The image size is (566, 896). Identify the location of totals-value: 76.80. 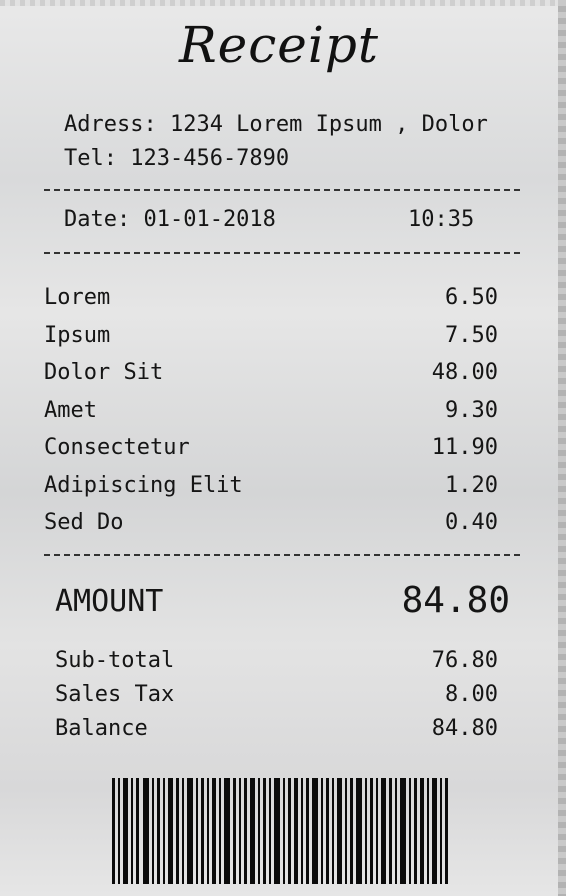
(464, 660).